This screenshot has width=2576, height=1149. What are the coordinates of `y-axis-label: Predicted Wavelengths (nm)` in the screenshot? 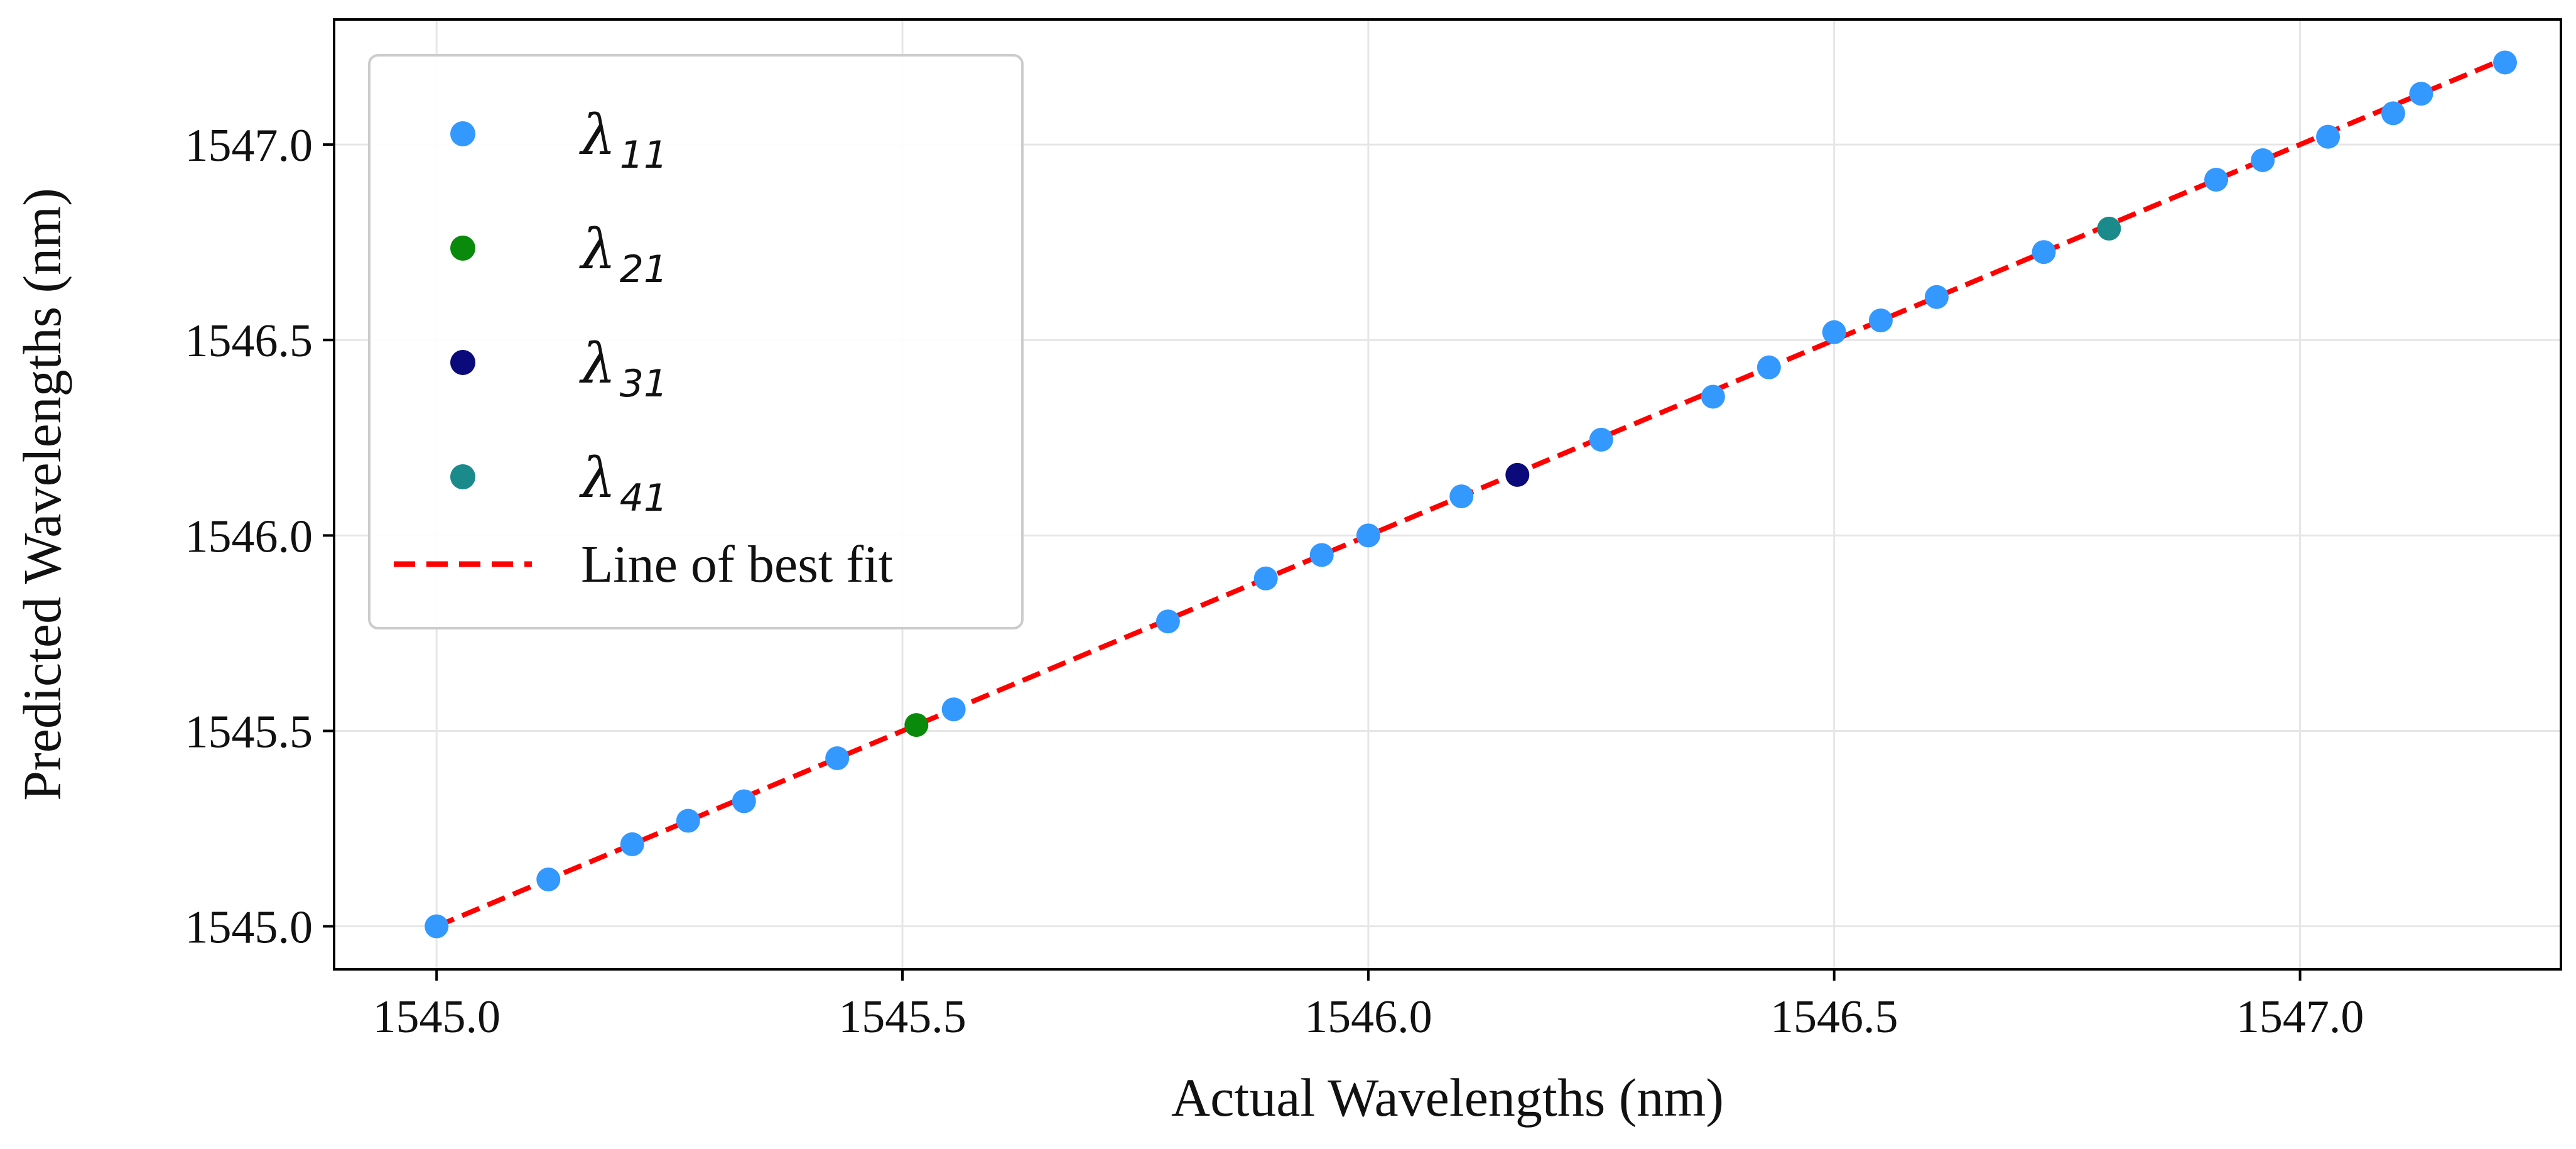 It's located at (42, 494).